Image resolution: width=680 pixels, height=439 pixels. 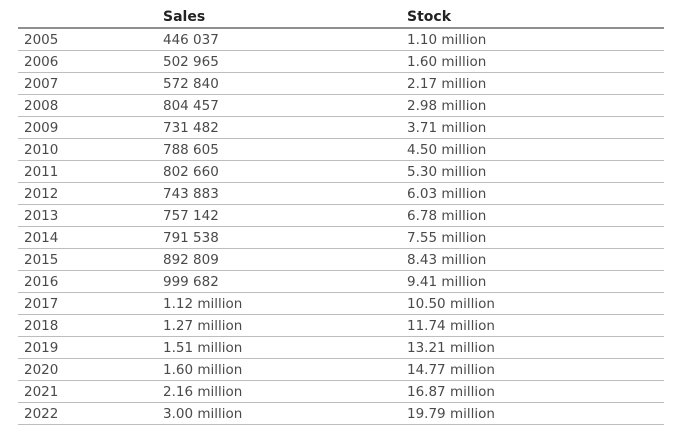 I want to click on table-row: 2010 788 605 4.50 million, so click(x=341, y=149).